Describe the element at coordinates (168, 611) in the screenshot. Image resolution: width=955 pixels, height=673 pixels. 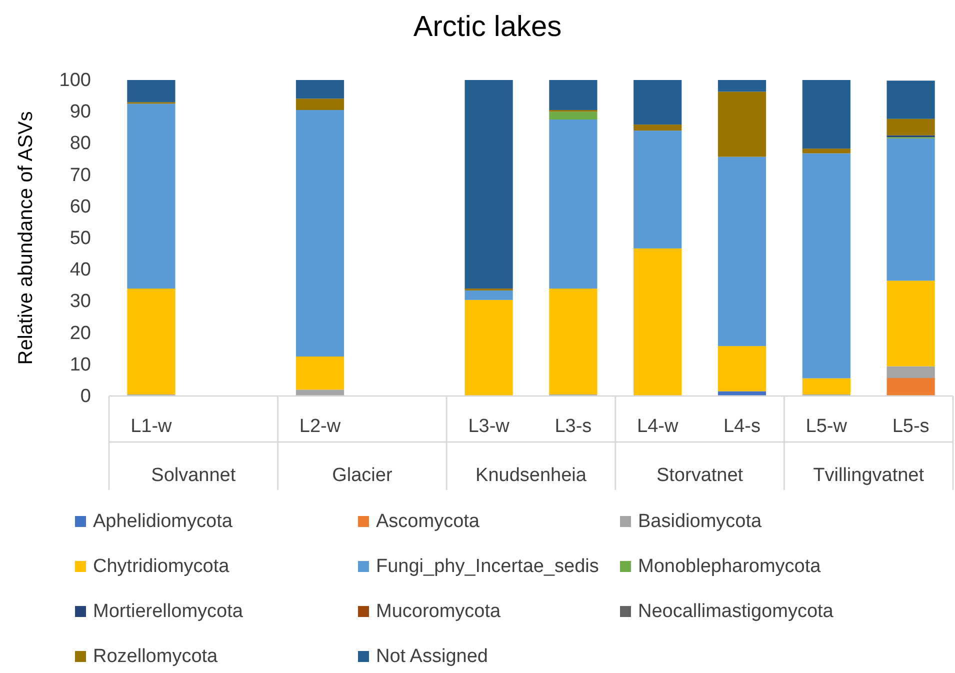
I see `legend-label: Mortierellomycota` at that location.